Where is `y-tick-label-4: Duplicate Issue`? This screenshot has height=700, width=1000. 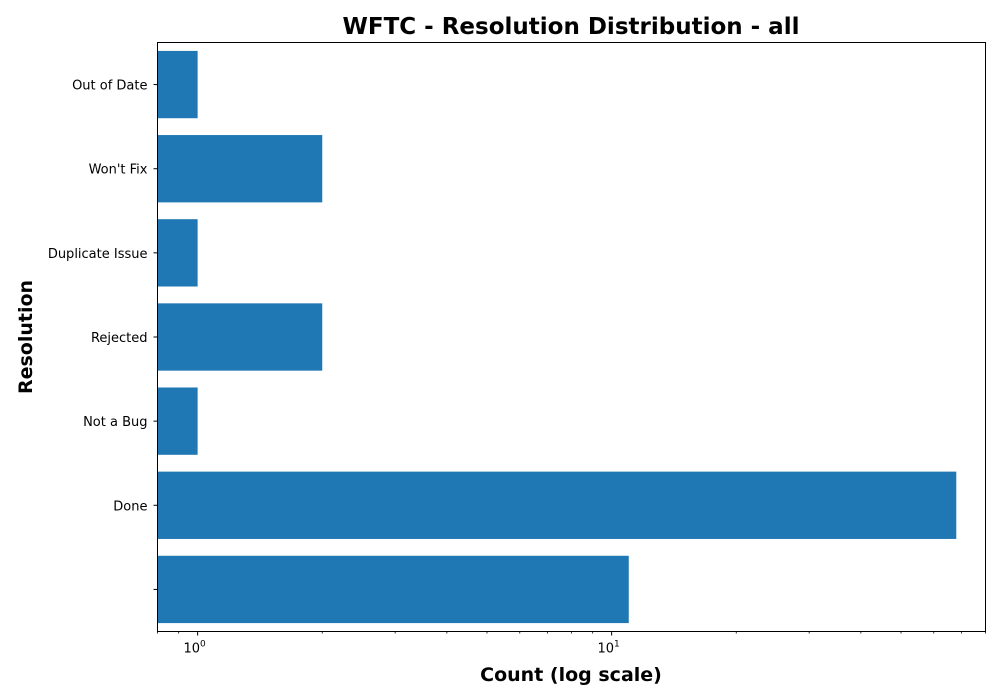
y-tick-label-4: Duplicate Issue is located at coordinates (98, 254).